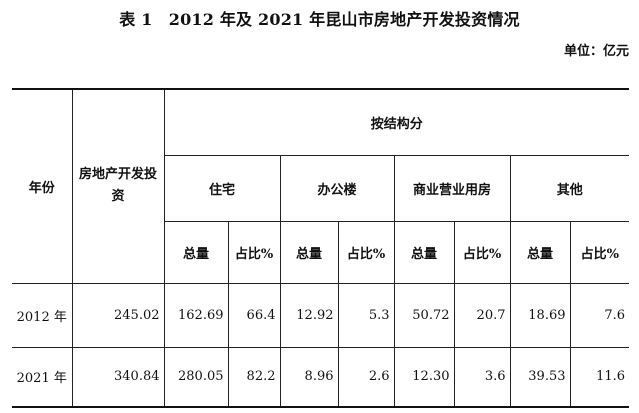  What do you see at coordinates (196, 315) in the screenshot?
I see `value-cell: 162.69` at bounding box center [196, 315].